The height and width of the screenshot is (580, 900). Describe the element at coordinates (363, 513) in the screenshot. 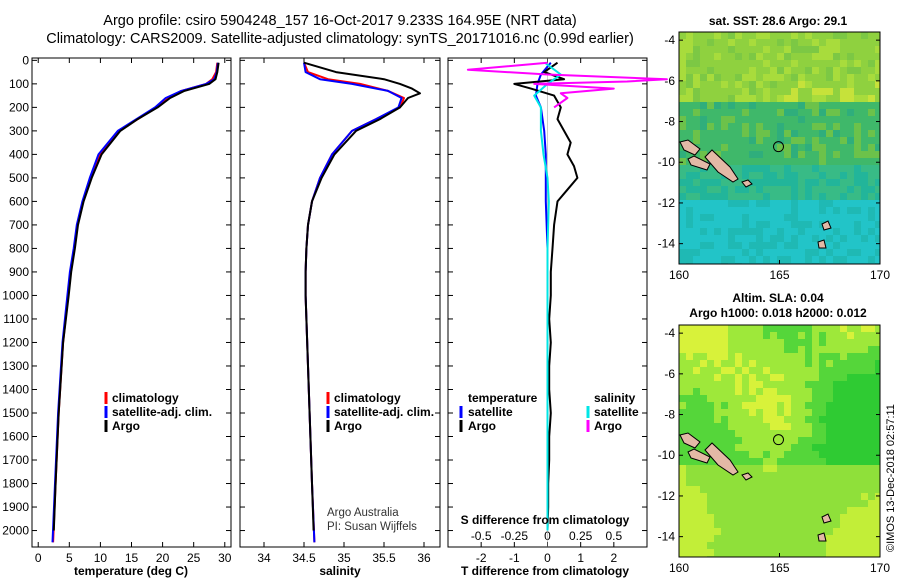

I see `credit-line1: Argo Australia` at that location.